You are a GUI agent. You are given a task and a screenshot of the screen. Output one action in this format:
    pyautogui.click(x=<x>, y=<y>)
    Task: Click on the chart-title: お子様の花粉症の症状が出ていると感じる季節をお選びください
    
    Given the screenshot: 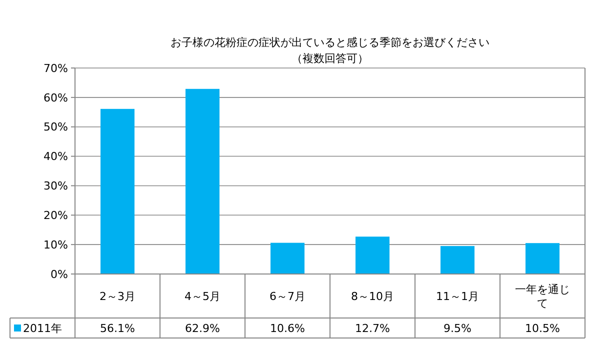 What is the action you would take?
    pyautogui.click(x=330, y=42)
    